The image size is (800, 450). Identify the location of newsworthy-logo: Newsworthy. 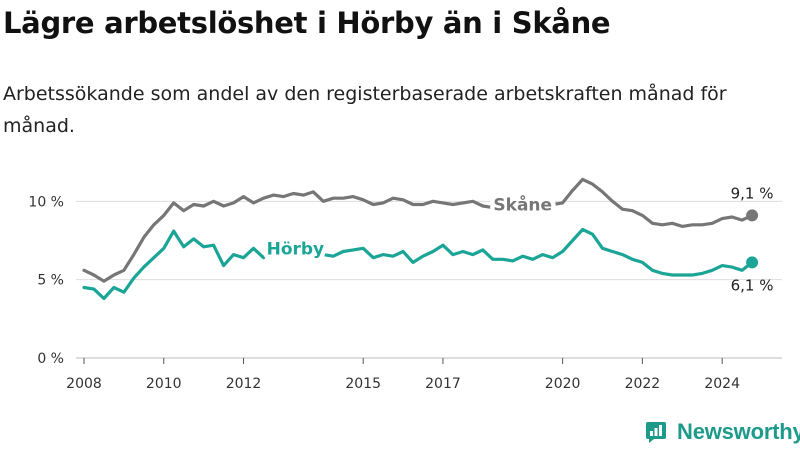
(722, 432).